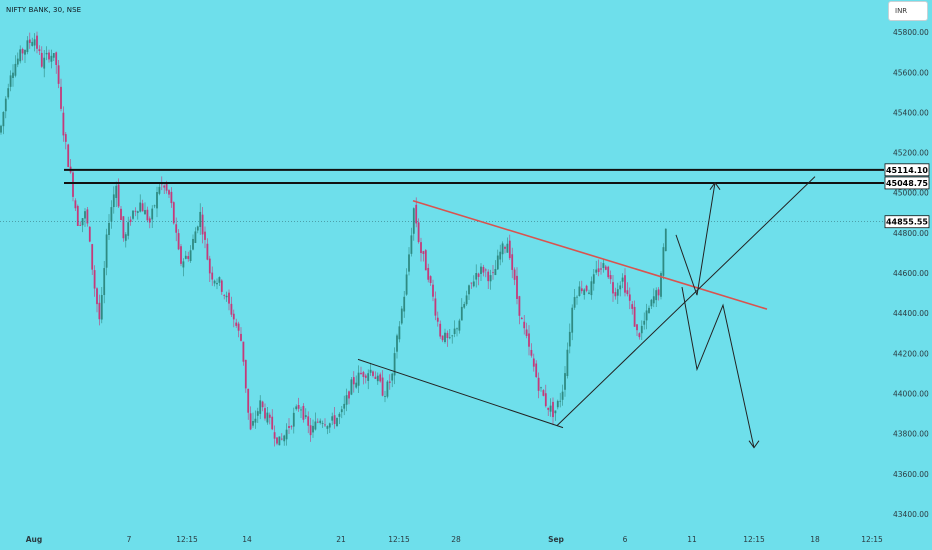 The width and height of the screenshot is (932, 550). Describe the element at coordinates (590, 254) in the screenshot. I see `red-trendline` at that location.